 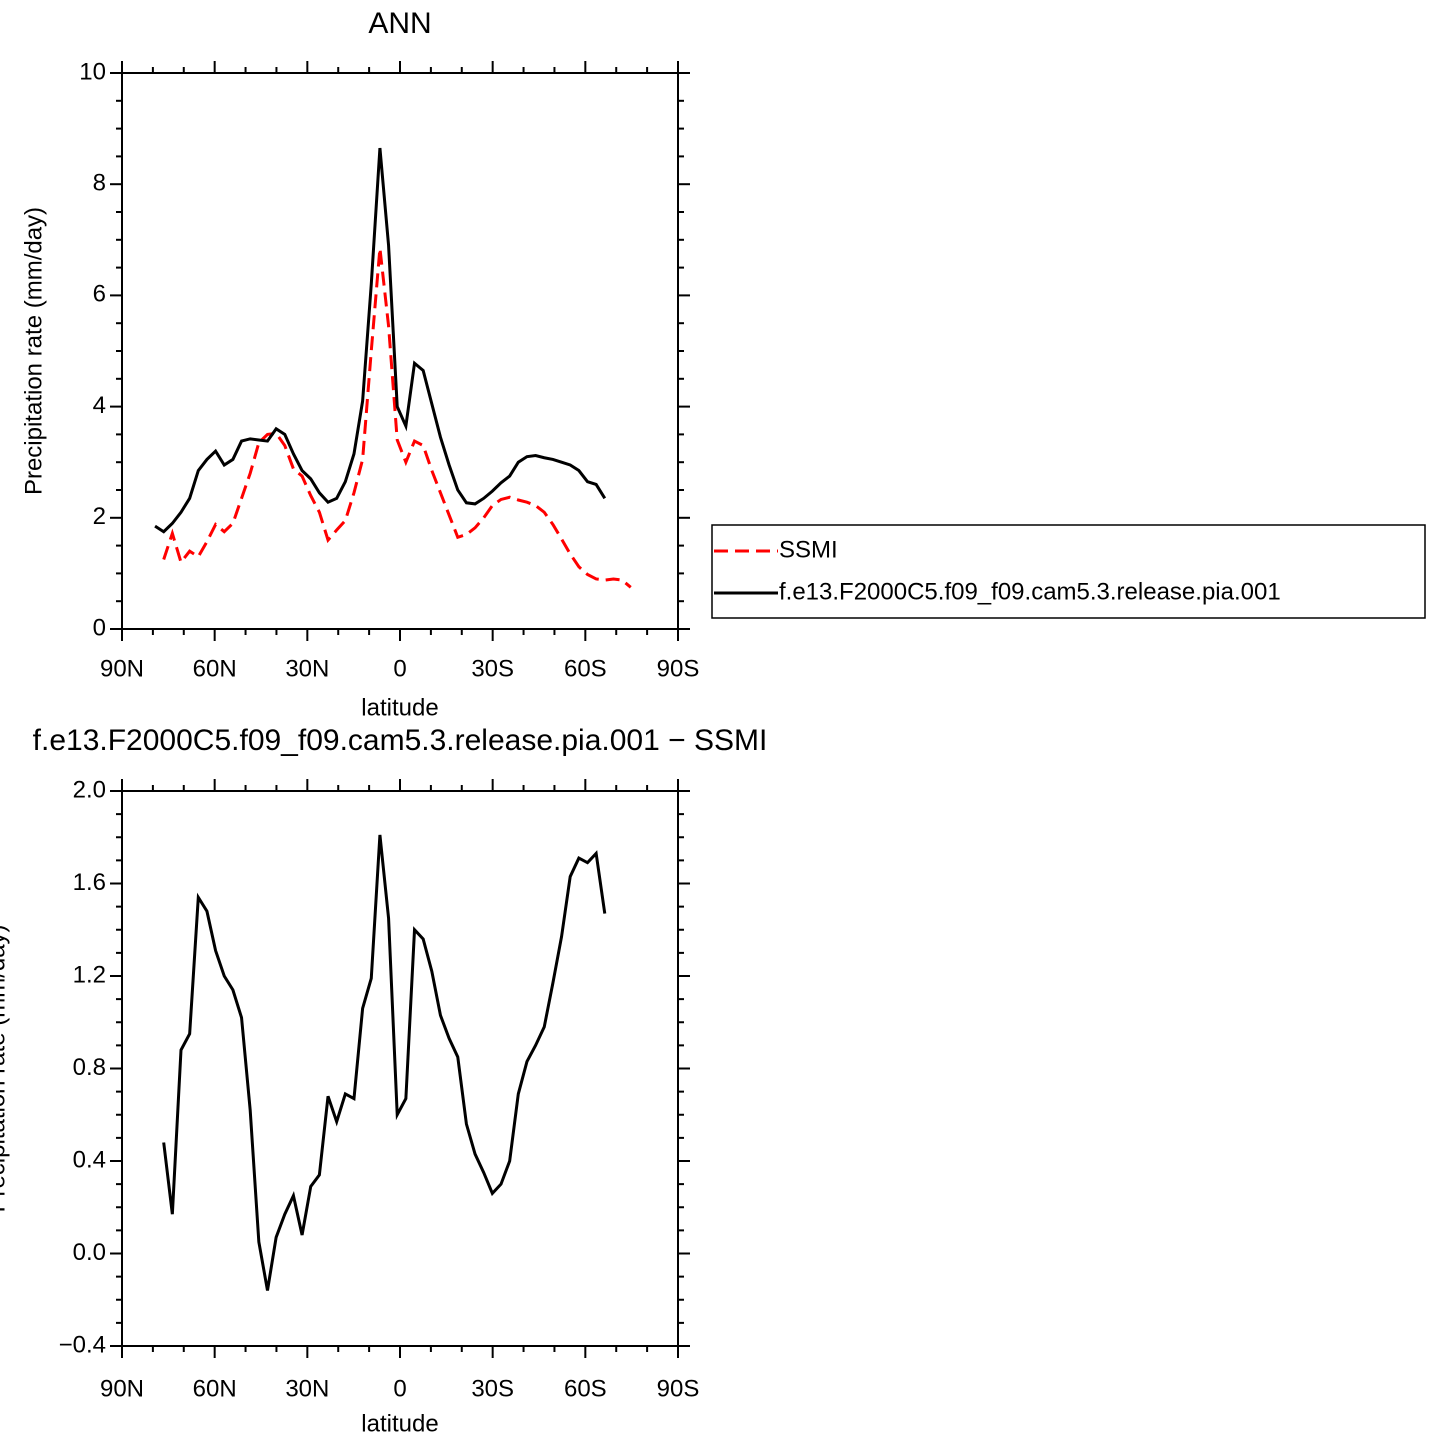 I want to click on y-tick-label: 1.2, so click(x=89, y=974).